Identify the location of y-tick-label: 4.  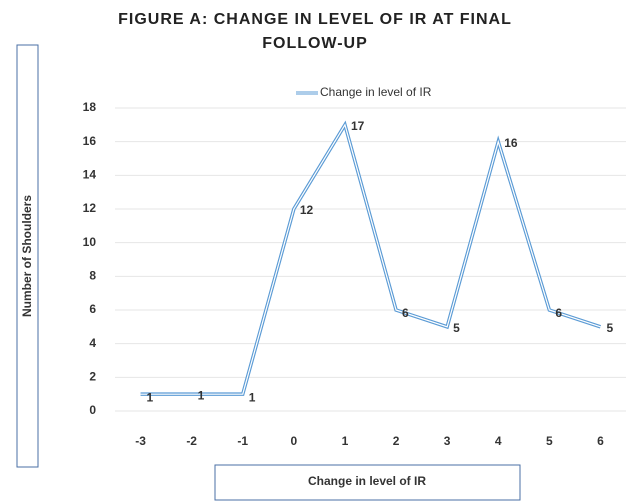
(92, 343).